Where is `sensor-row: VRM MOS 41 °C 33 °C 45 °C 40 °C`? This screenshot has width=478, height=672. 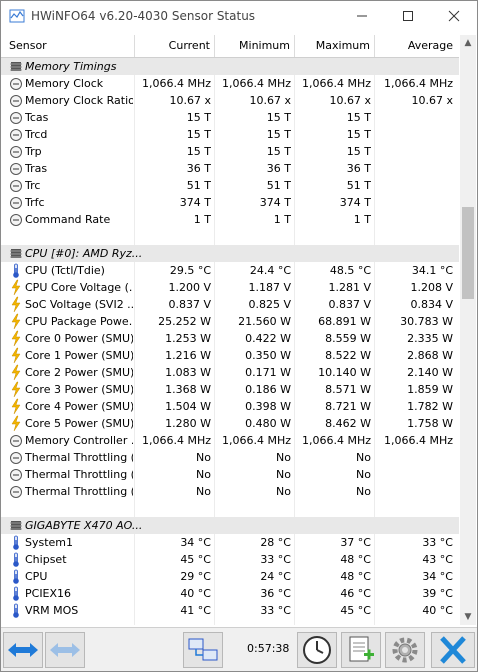
sensor-row: VRM MOS 41 °C 33 °C 45 °C 40 °C is located at coordinates (230, 610).